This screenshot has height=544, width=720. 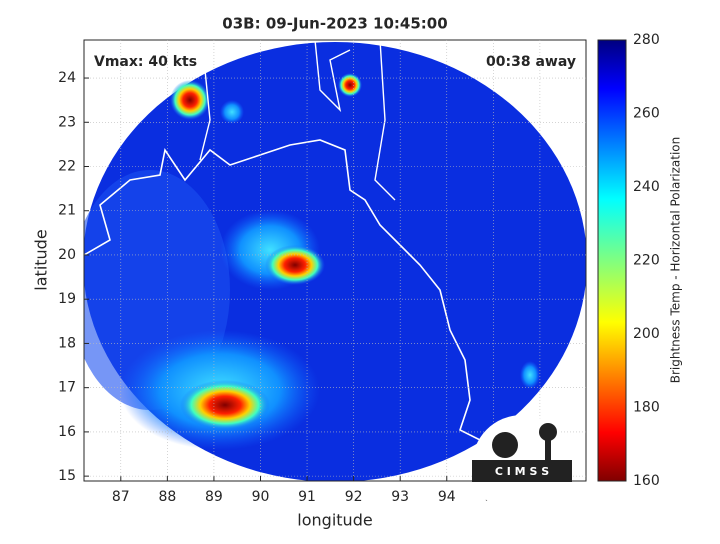 What do you see at coordinates (67, 122) in the screenshot?
I see `y-tick-label: 23` at bounding box center [67, 122].